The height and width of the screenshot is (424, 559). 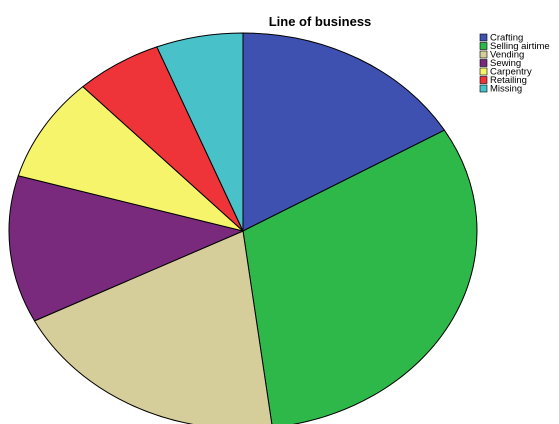 What do you see at coordinates (507, 55) in the screenshot?
I see `legend-label: Vending` at bounding box center [507, 55].